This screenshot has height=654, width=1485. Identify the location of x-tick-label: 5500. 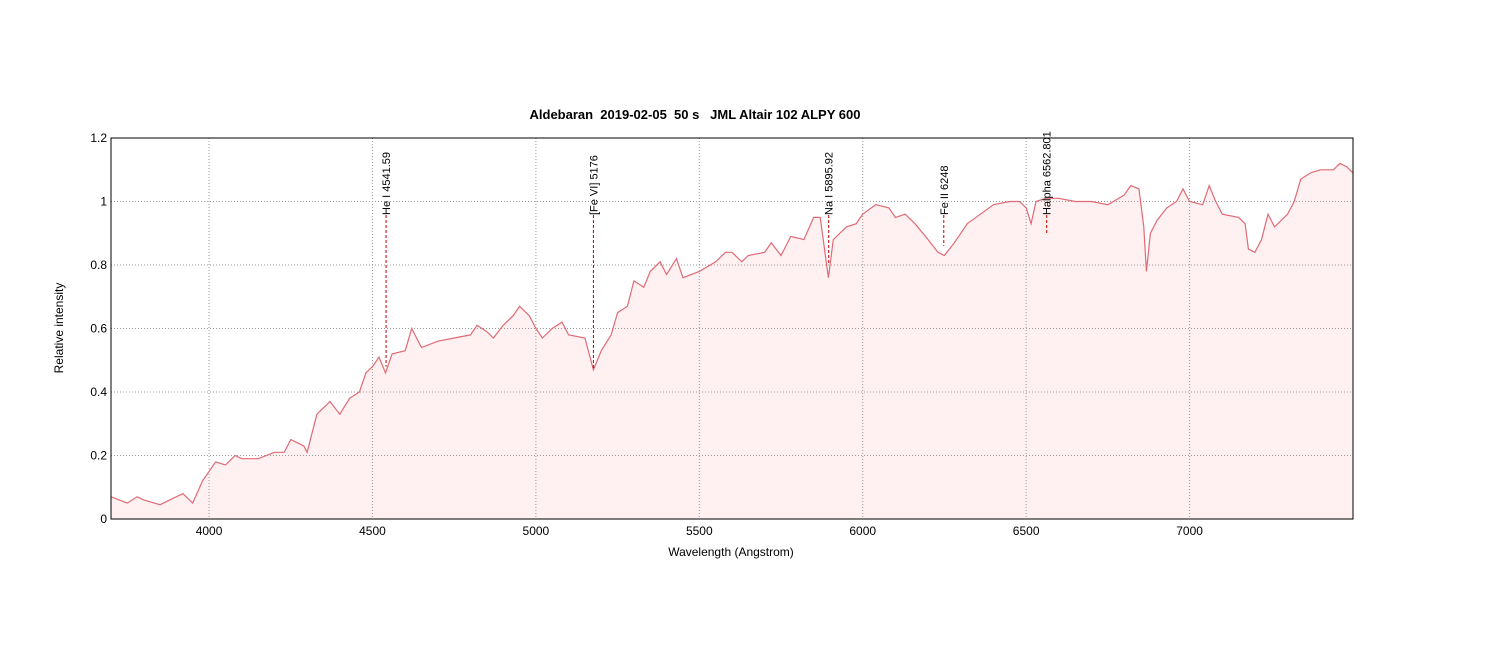
(699, 531).